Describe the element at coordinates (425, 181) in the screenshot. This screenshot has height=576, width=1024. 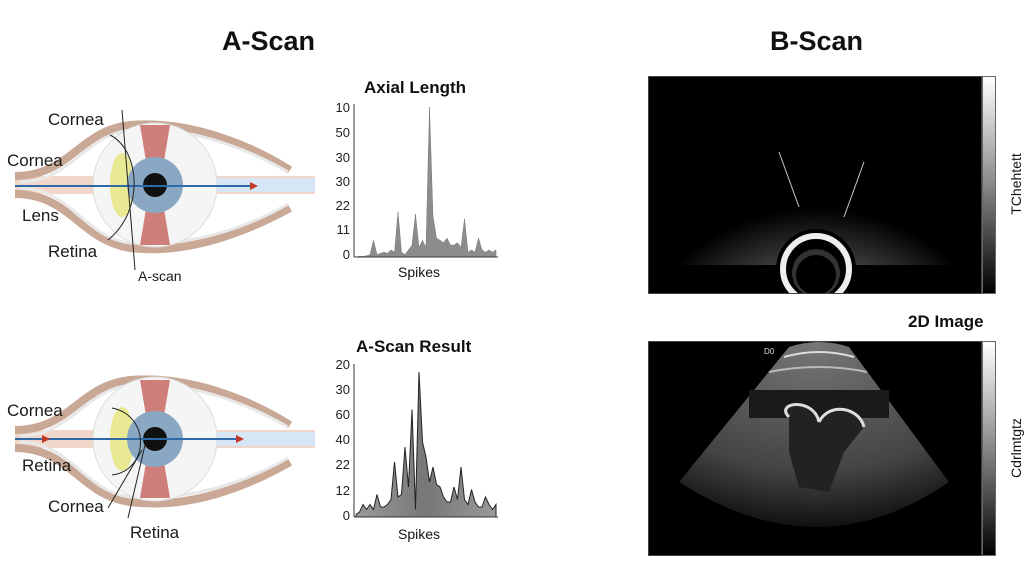
I see `axial-length-chart` at that location.